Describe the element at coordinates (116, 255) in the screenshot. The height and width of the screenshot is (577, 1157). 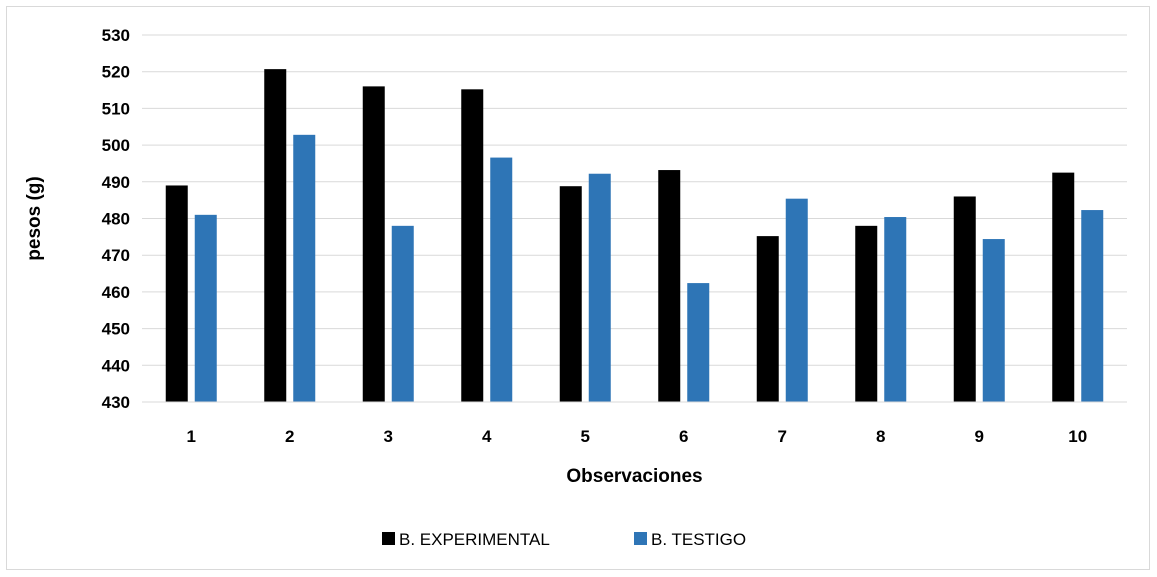
I see `y-tick-label: 470` at that location.